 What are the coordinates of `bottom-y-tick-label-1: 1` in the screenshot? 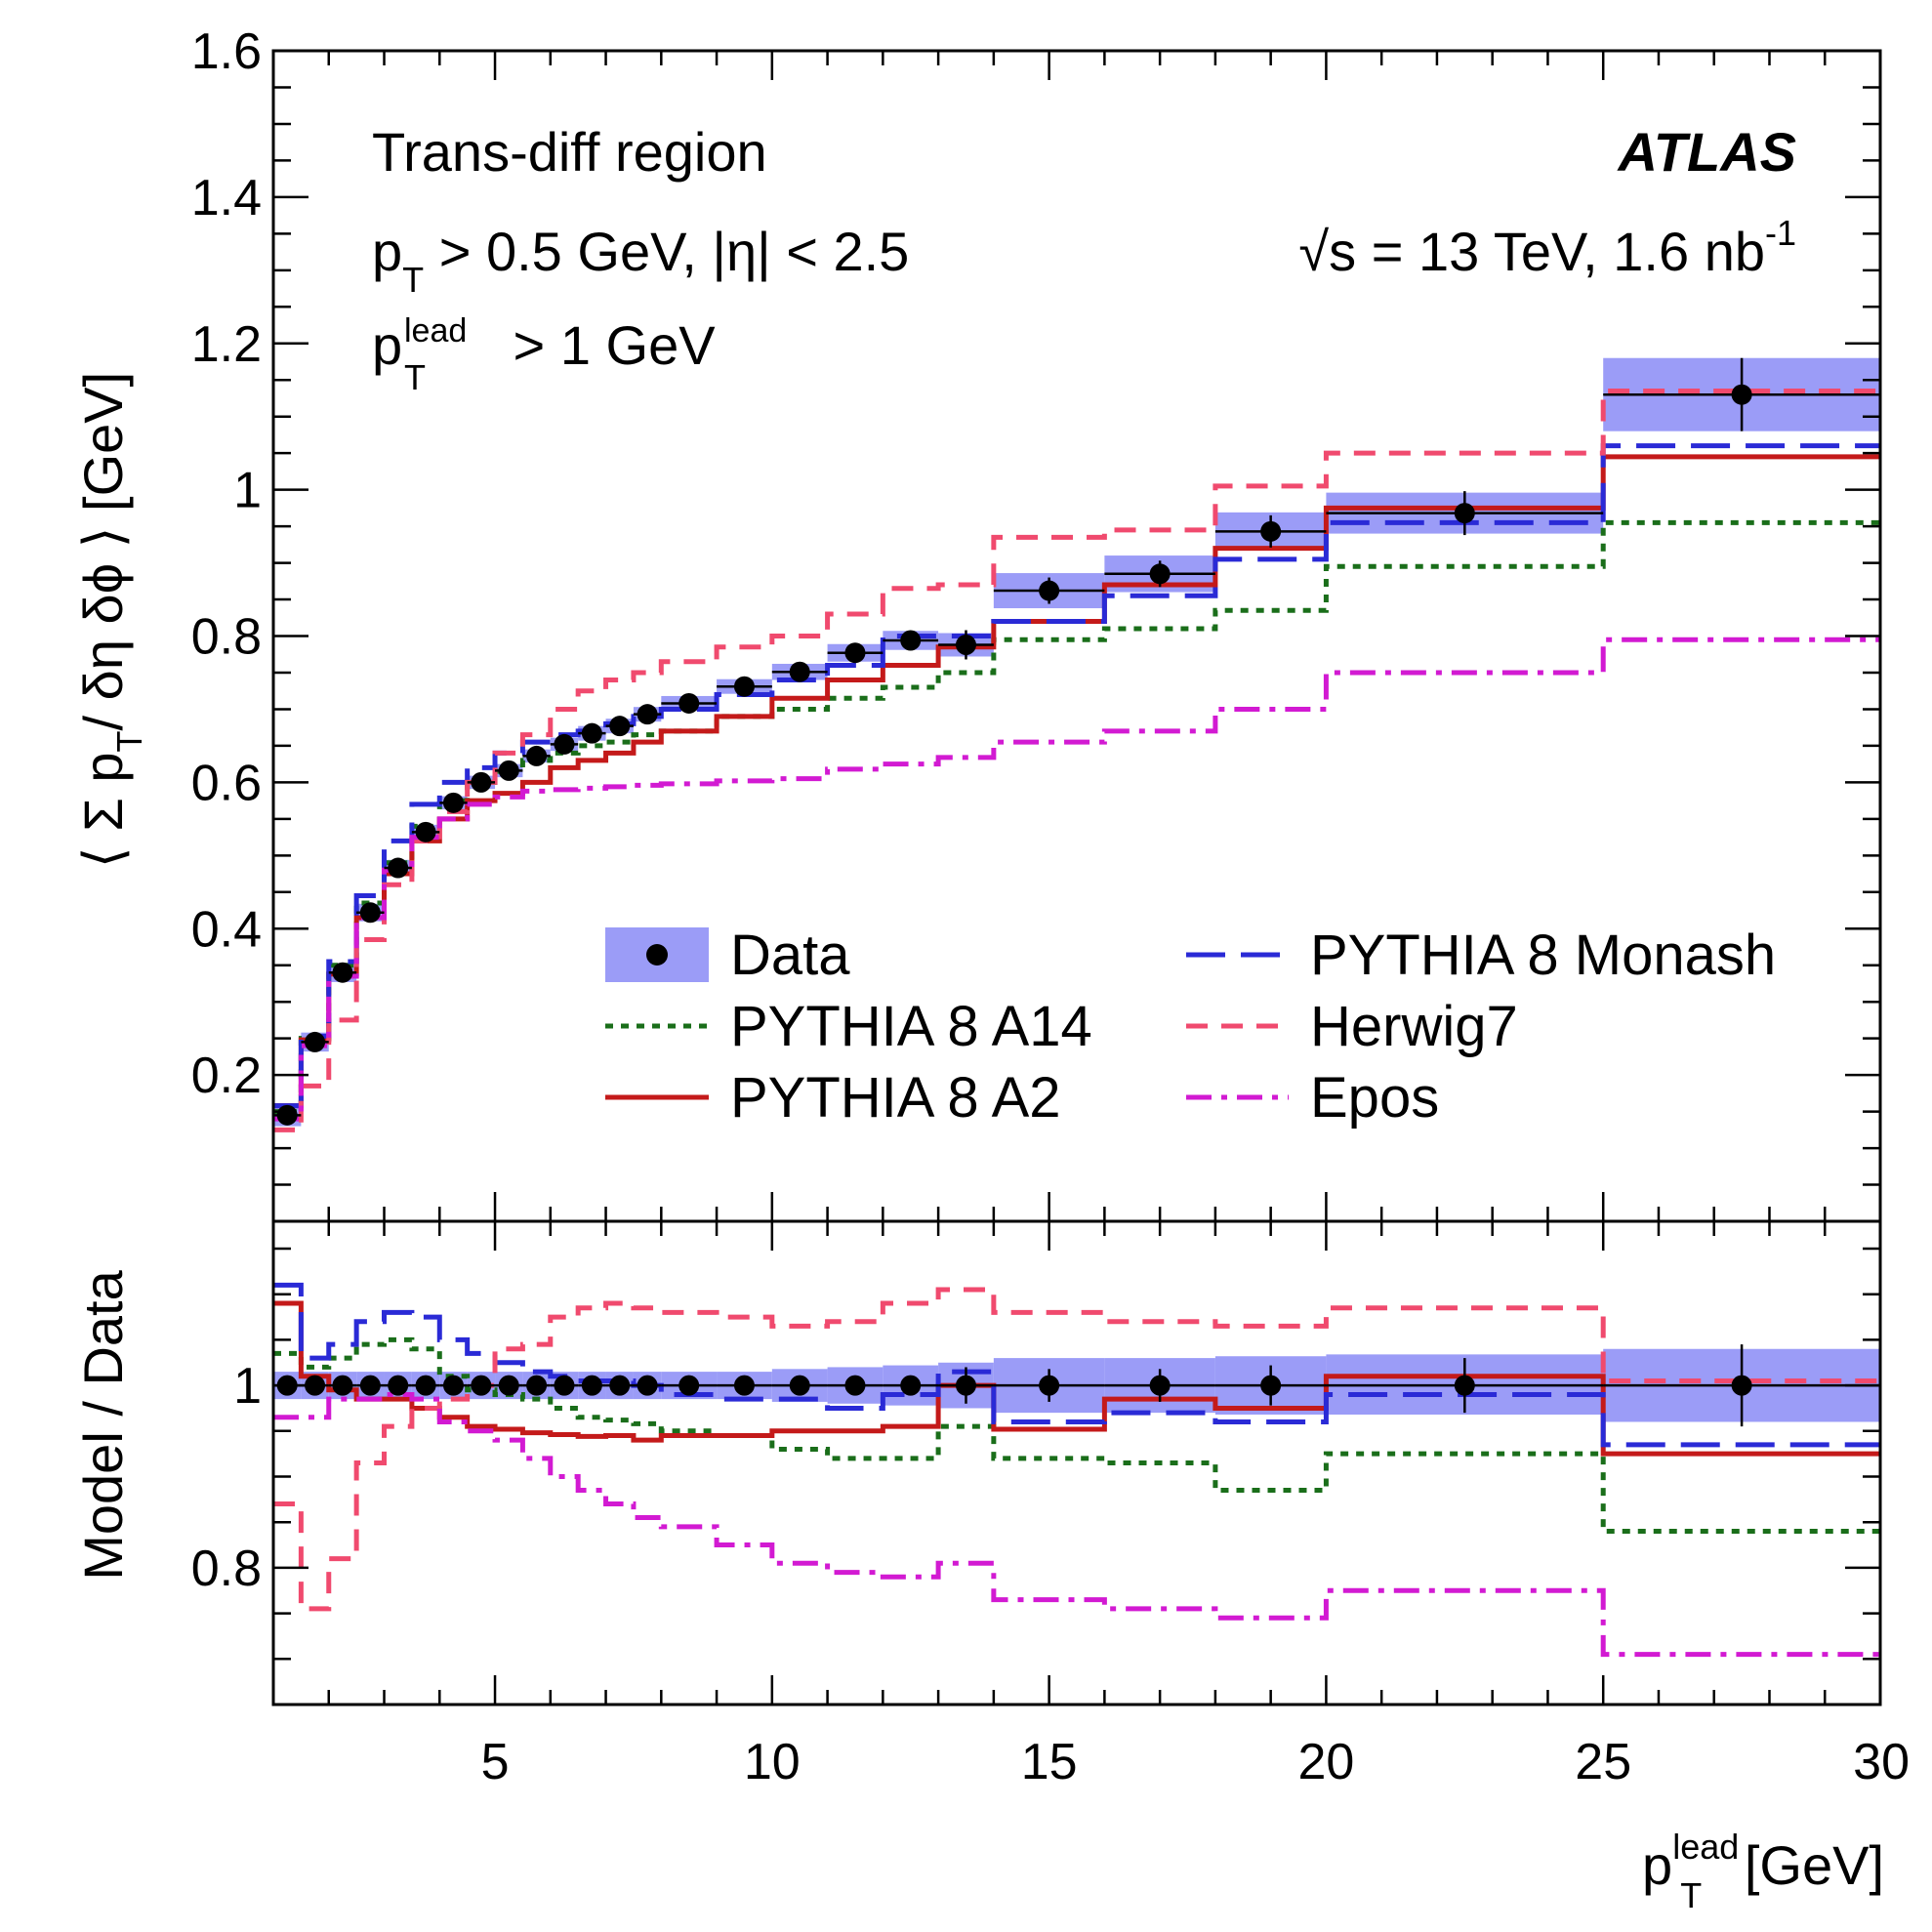 It's located at (247, 1386).